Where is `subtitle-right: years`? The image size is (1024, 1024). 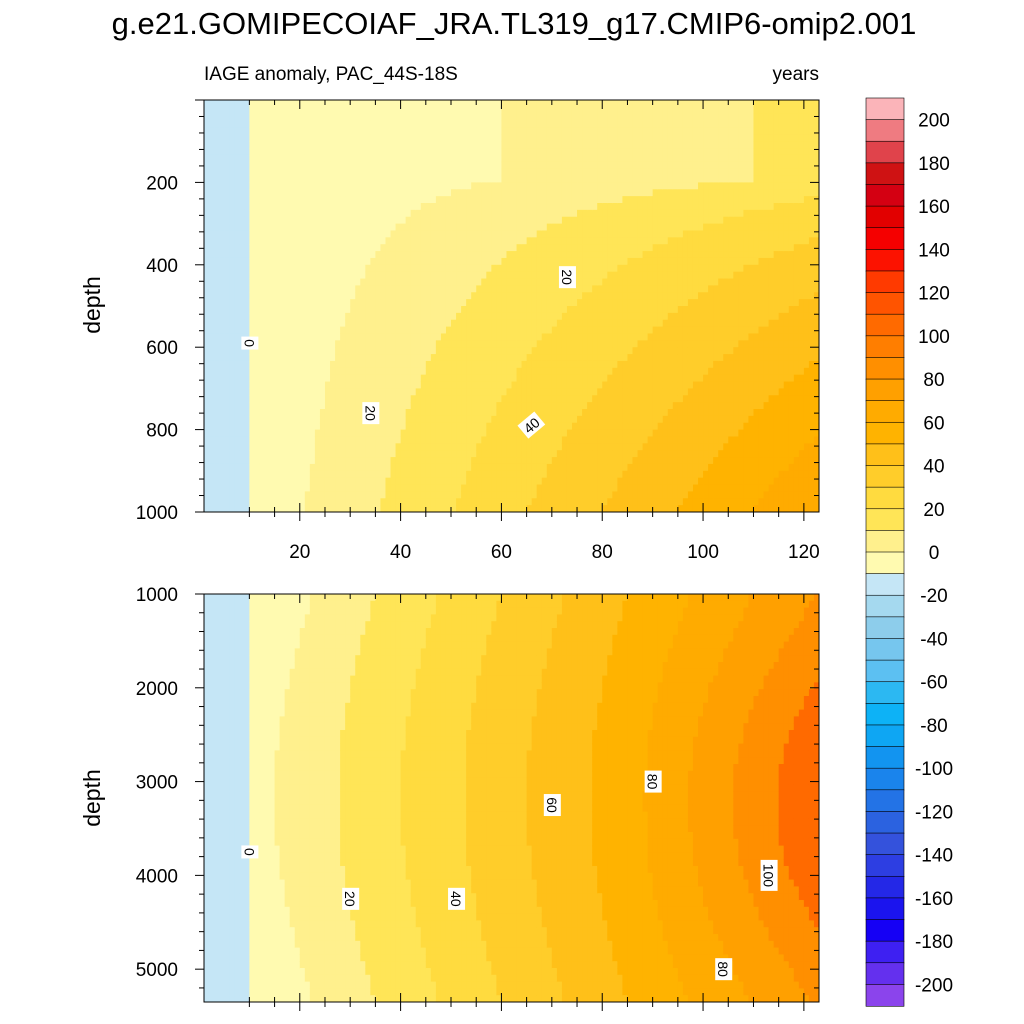 subtitle-right: years is located at coordinates (796, 74).